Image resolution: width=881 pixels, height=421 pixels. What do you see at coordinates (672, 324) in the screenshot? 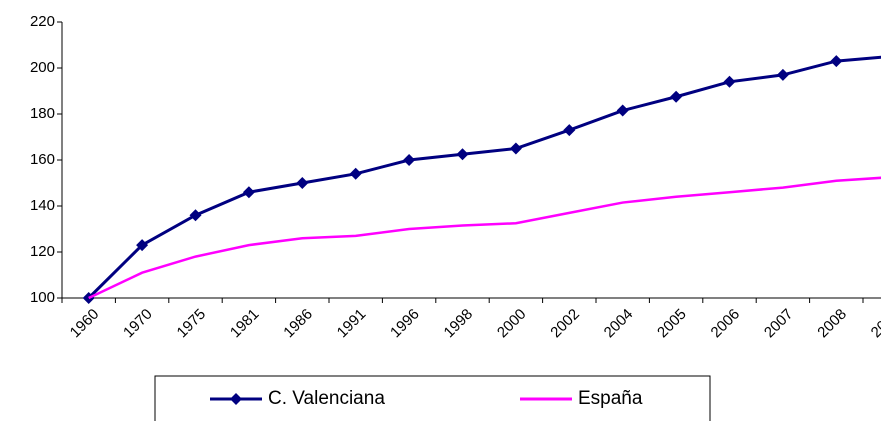
I see `x-tick-label: 2005` at bounding box center [672, 324].